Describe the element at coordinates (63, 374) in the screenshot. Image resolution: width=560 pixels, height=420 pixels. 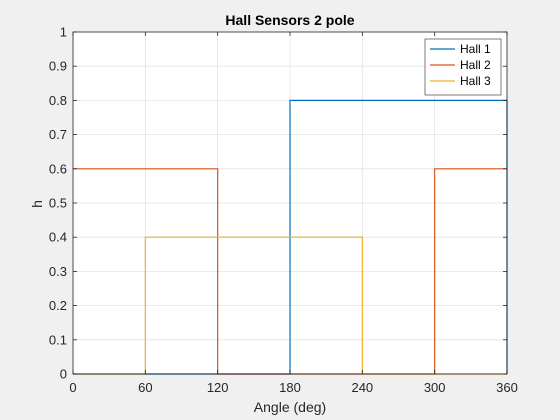
I see `y-tick-label: 0` at that location.